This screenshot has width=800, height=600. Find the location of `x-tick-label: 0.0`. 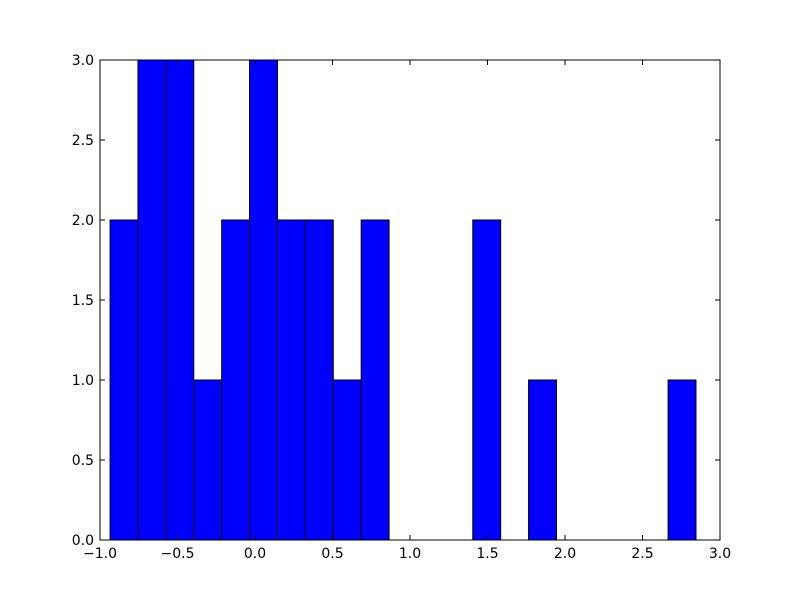

x-tick-label: 0.0 is located at coordinates (255, 554).